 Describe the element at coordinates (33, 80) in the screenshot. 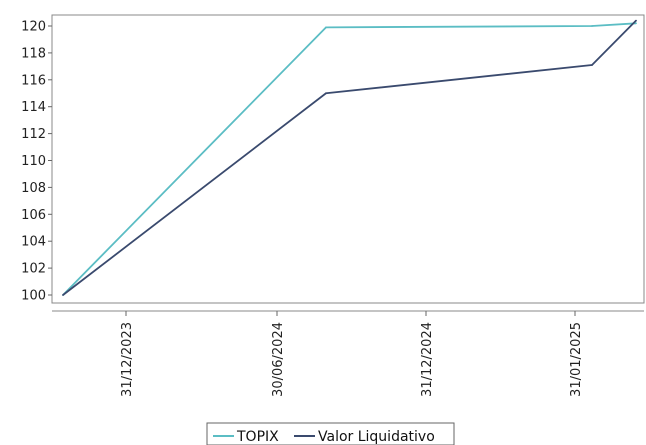

I see `y-tick-label: 116` at that location.